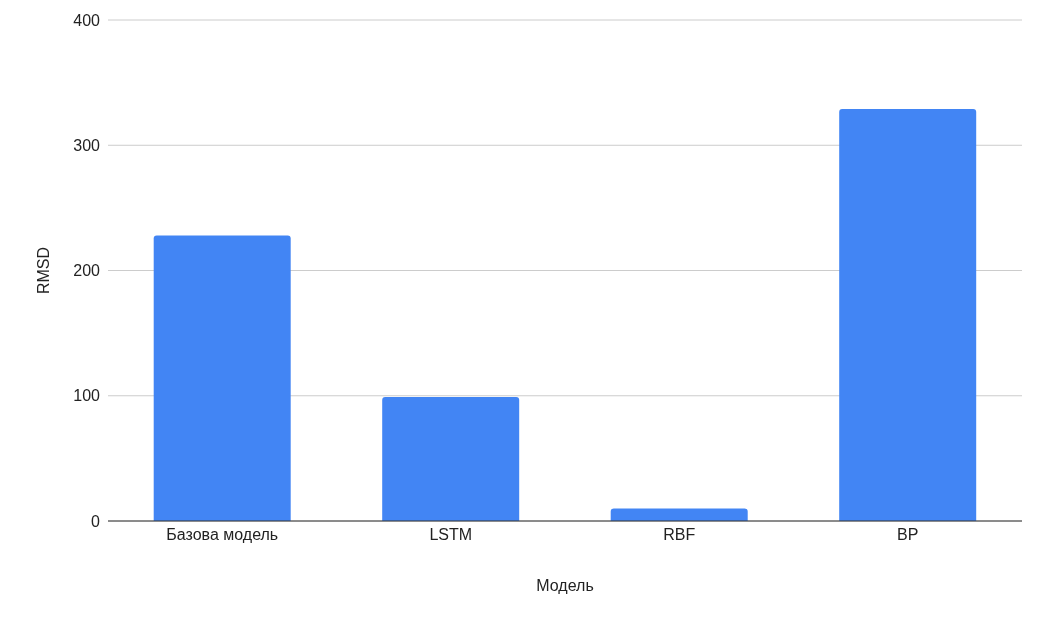  What do you see at coordinates (87, 145) in the screenshot?
I see `y-tick-label: 300` at bounding box center [87, 145].